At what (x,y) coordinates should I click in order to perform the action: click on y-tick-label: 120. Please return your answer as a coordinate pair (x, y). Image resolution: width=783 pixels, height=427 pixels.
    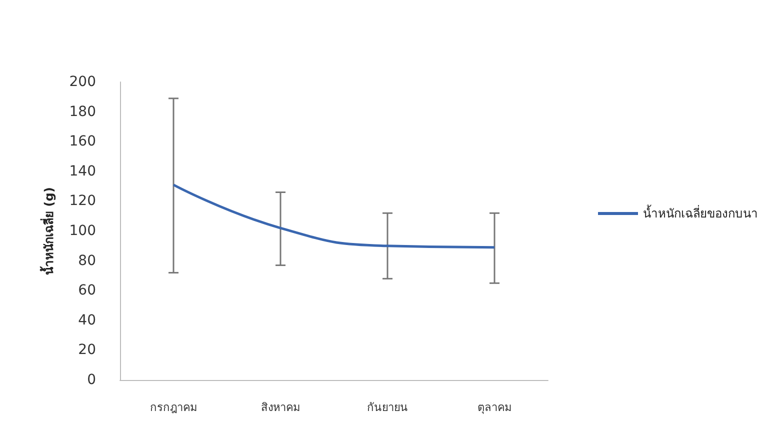
    Looking at the image, I should click on (82, 201).